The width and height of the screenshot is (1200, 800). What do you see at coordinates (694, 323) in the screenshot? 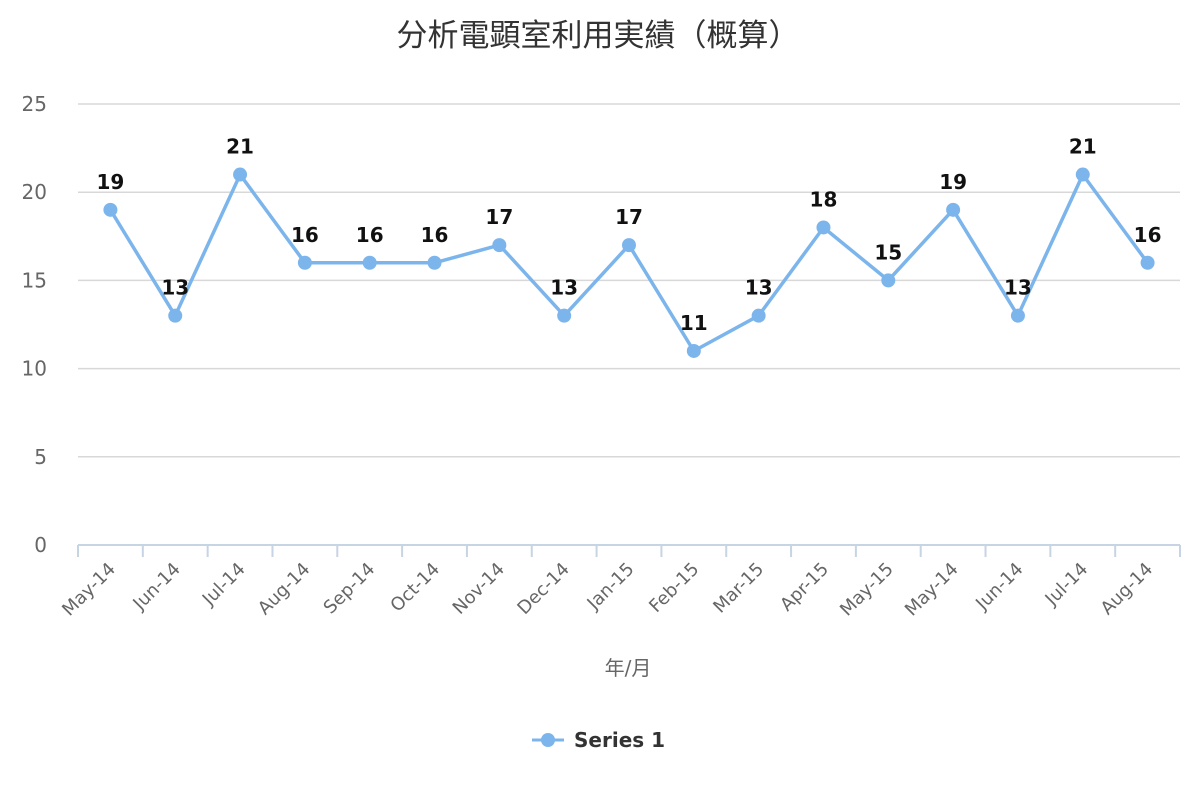
I see `data-label: 11` at bounding box center [694, 323].